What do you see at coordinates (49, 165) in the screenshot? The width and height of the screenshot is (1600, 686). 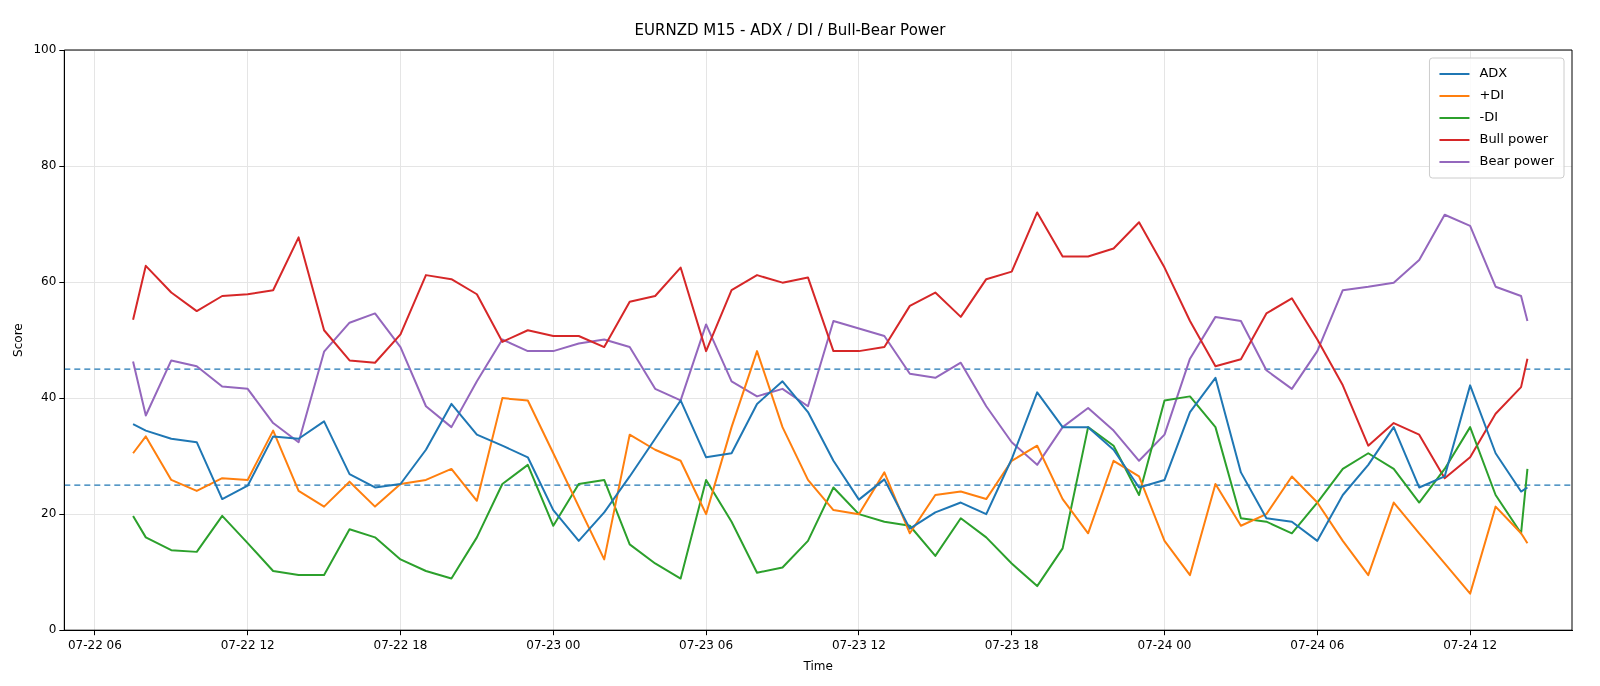 I see `y-tick-label: 80` at bounding box center [49, 165].